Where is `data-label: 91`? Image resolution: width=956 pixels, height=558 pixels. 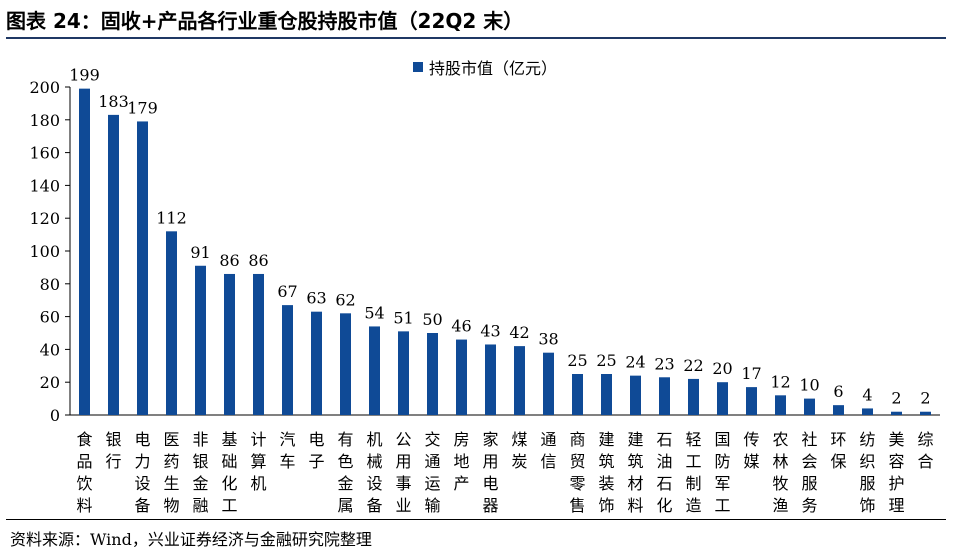
data-label: 91 is located at coordinates (200, 252).